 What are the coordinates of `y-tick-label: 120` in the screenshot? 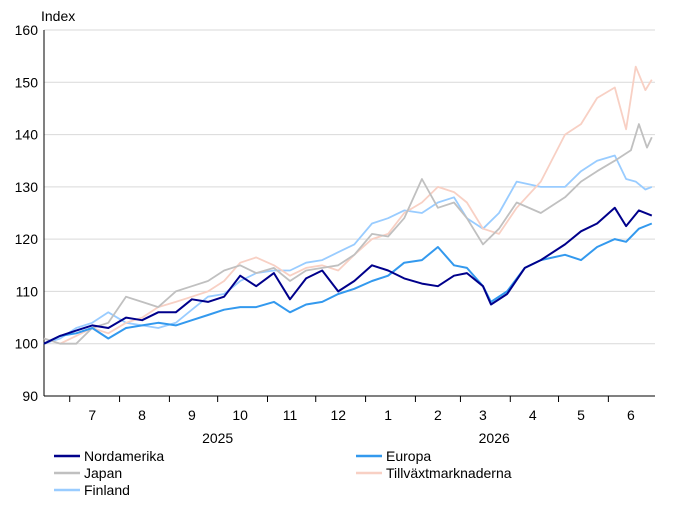 It's located at (27, 239).